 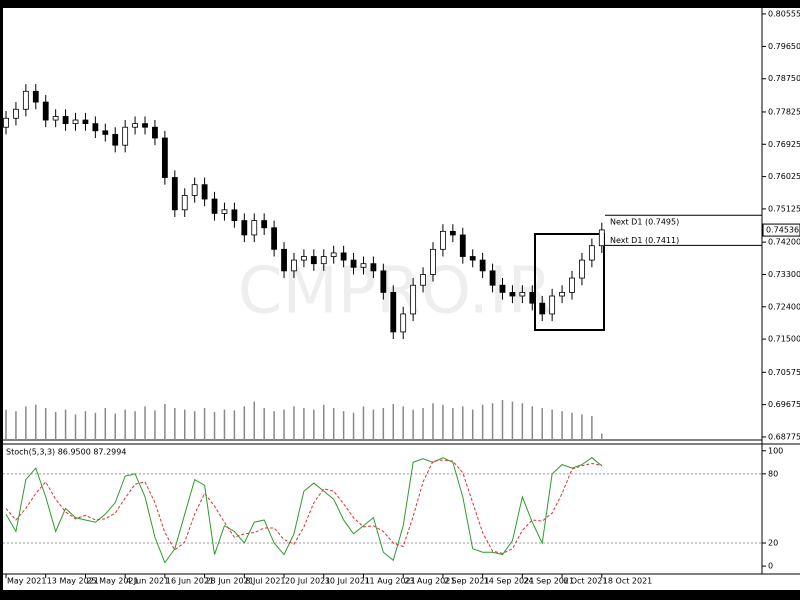 I want to click on level-label: Next D1 (0.7411), so click(x=644, y=240).